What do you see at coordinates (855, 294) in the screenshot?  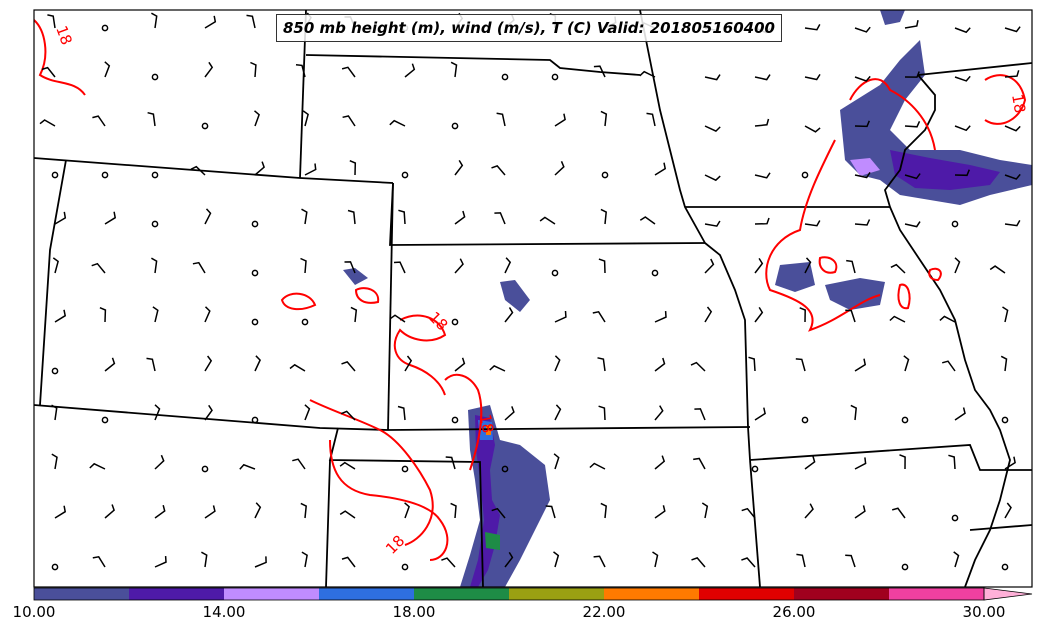 I see `shade-mo-east` at bounding box center [855, 294].